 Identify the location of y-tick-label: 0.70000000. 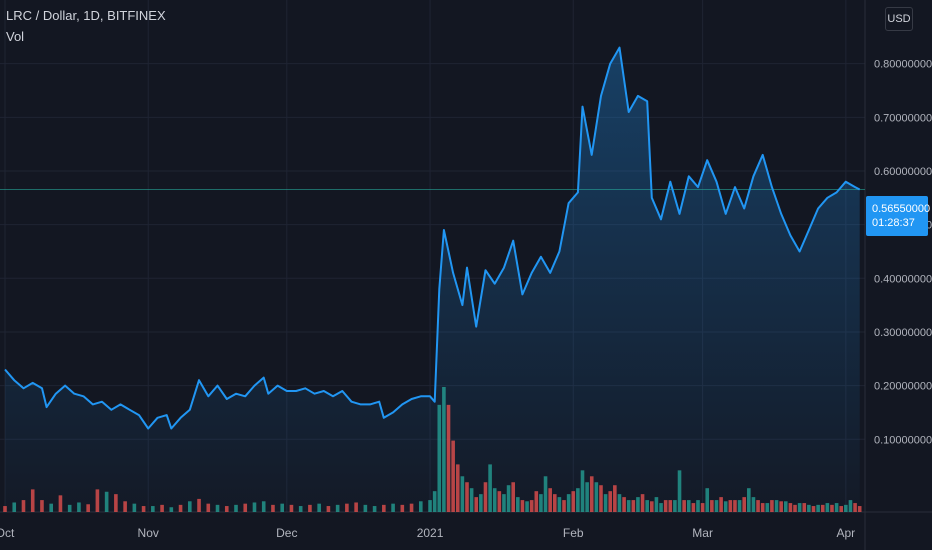
(903, 118).